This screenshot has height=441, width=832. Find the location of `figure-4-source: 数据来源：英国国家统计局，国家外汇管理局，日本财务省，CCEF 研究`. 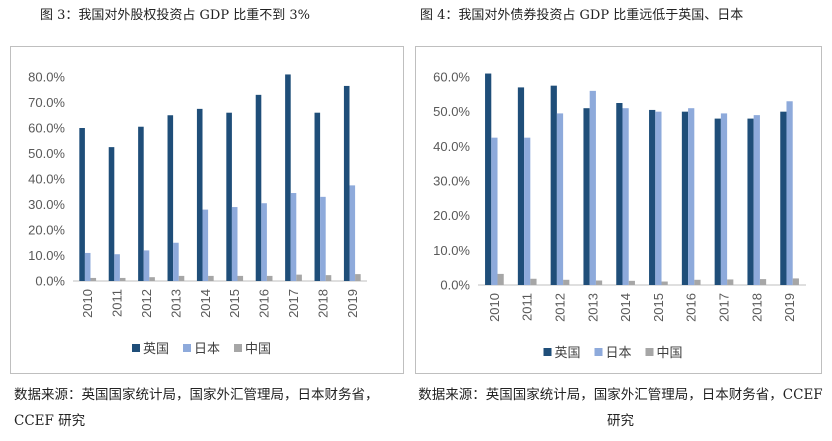

figure-4-source: 数据来源：英国国家统计局，国家外汇管理局，日本财务省，CCEF 研究 is located at coordinates (620, 408).